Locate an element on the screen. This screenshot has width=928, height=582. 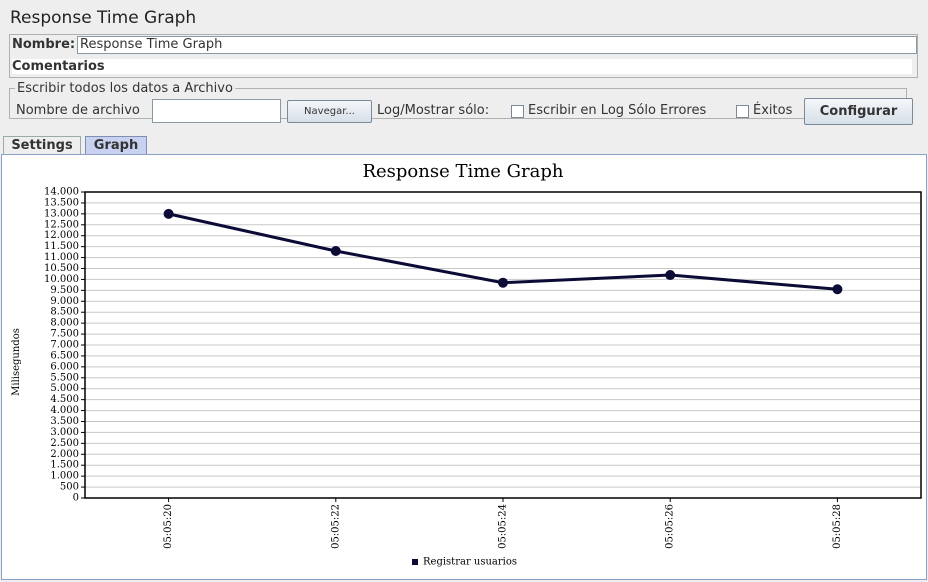
y-tick-label: 6.000 is located at coordinates (64, 366).